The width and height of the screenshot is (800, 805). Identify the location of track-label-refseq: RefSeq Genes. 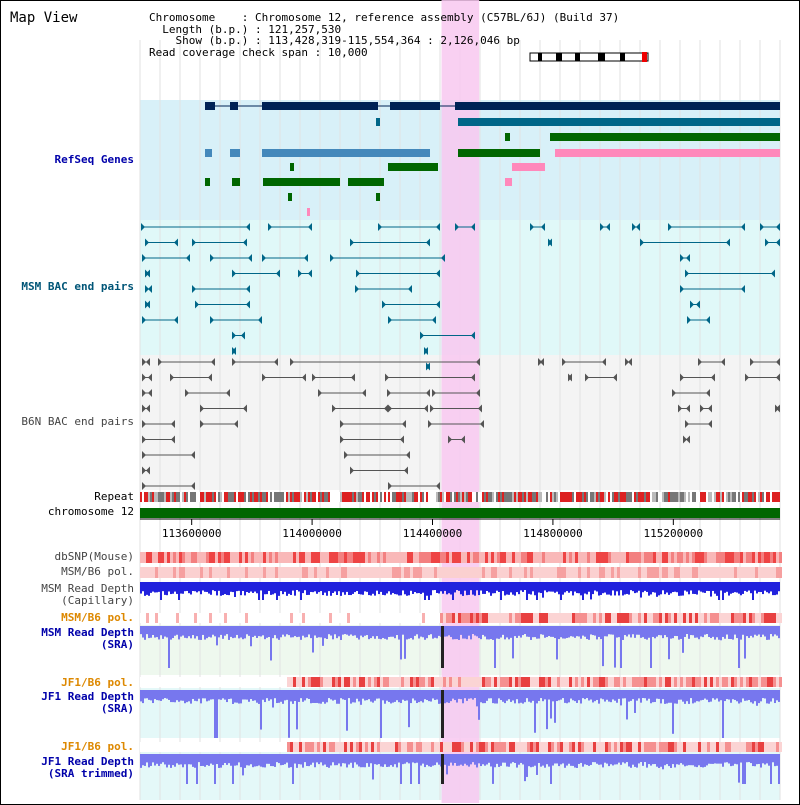
(94, 159).